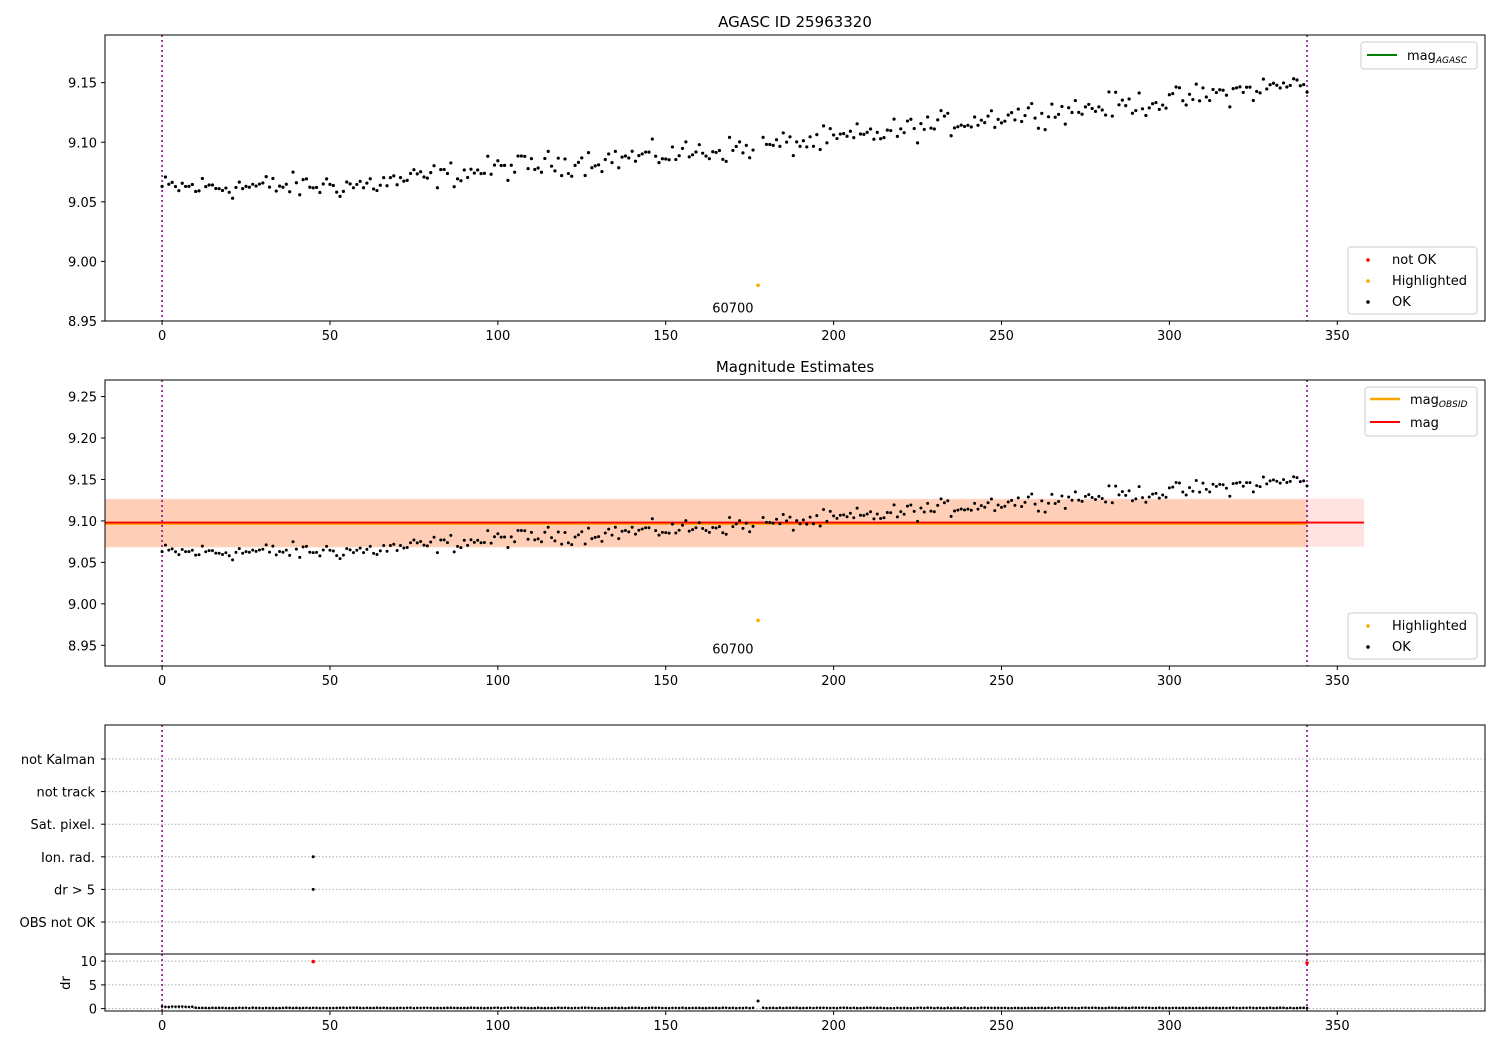 This screenshot has height=1050, width=1500. What do you see at coordinates (497, 336) in the screenshot?
I see `p1-xtick-label-100: 100` at bounding box center [497, 336].